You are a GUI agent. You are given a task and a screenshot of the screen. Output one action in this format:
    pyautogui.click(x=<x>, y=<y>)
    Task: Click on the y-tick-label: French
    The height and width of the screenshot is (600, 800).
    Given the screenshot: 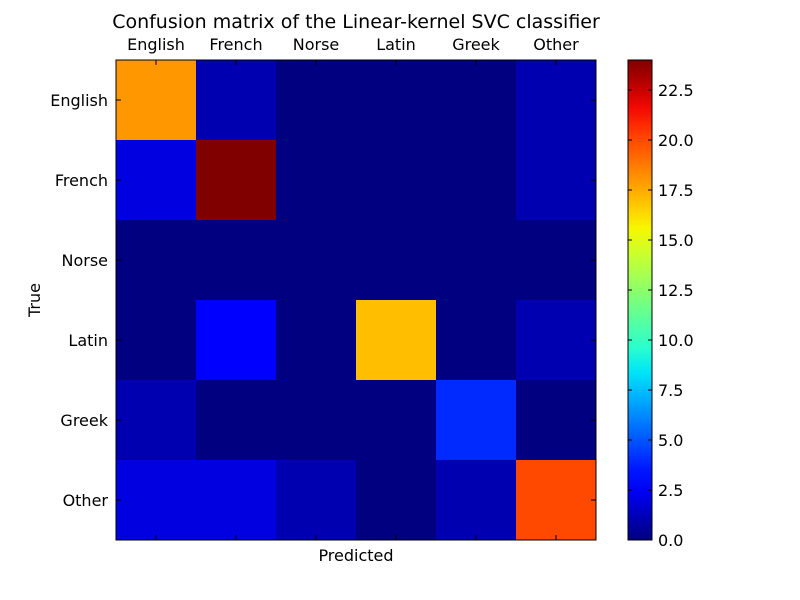 What is the action you would take?
    pyautogui.click(x=81, y=180)
    